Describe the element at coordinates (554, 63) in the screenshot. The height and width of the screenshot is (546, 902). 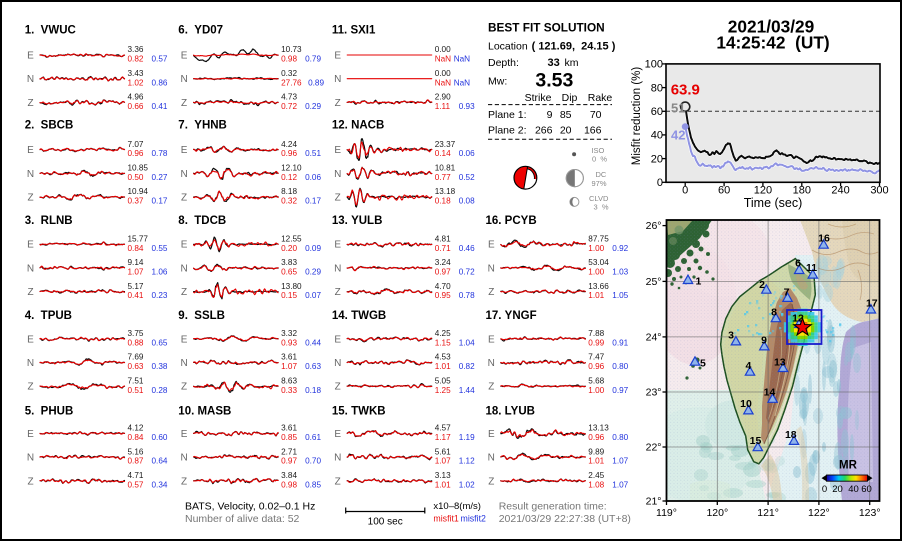
I see `svg-text: 33` at that location.